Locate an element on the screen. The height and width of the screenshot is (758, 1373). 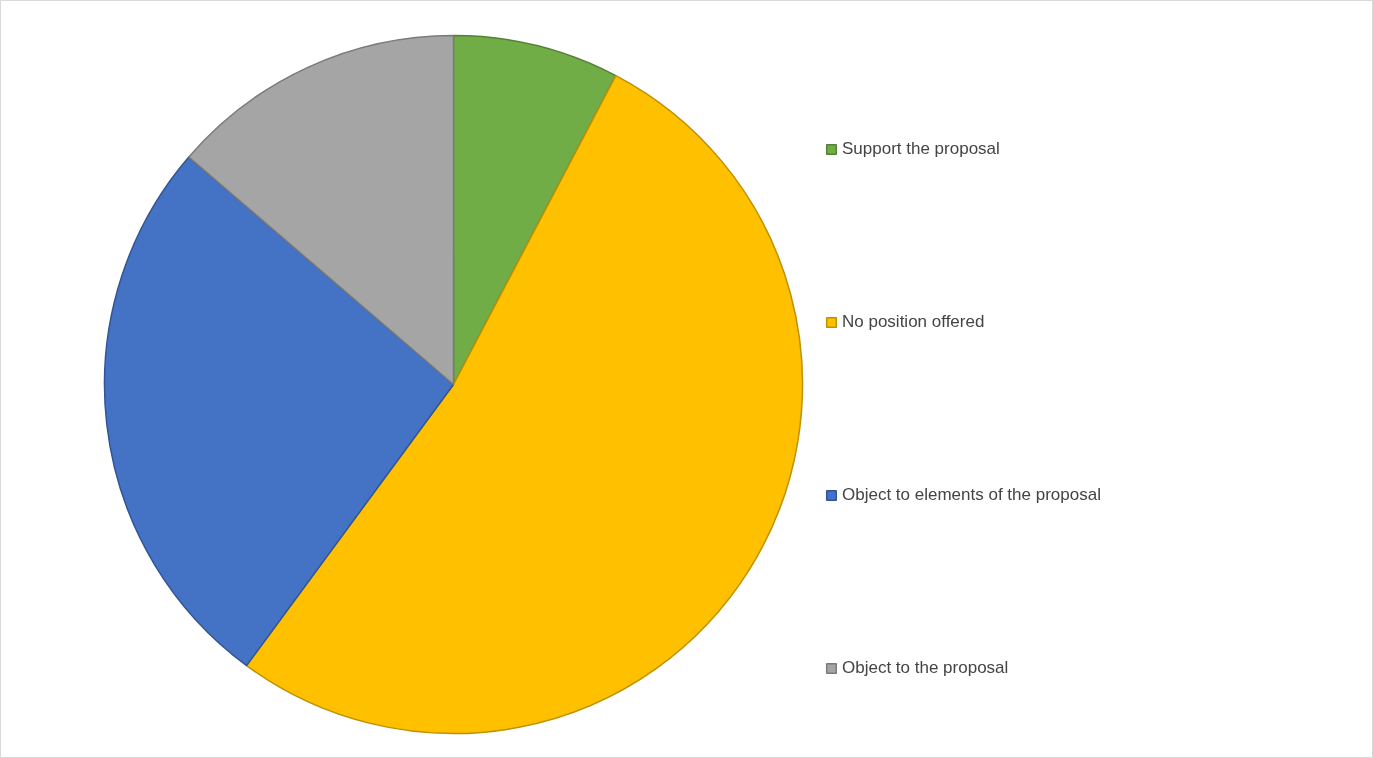
legend-label: Object to elements of the proposal is located at coordinates (971, 495).